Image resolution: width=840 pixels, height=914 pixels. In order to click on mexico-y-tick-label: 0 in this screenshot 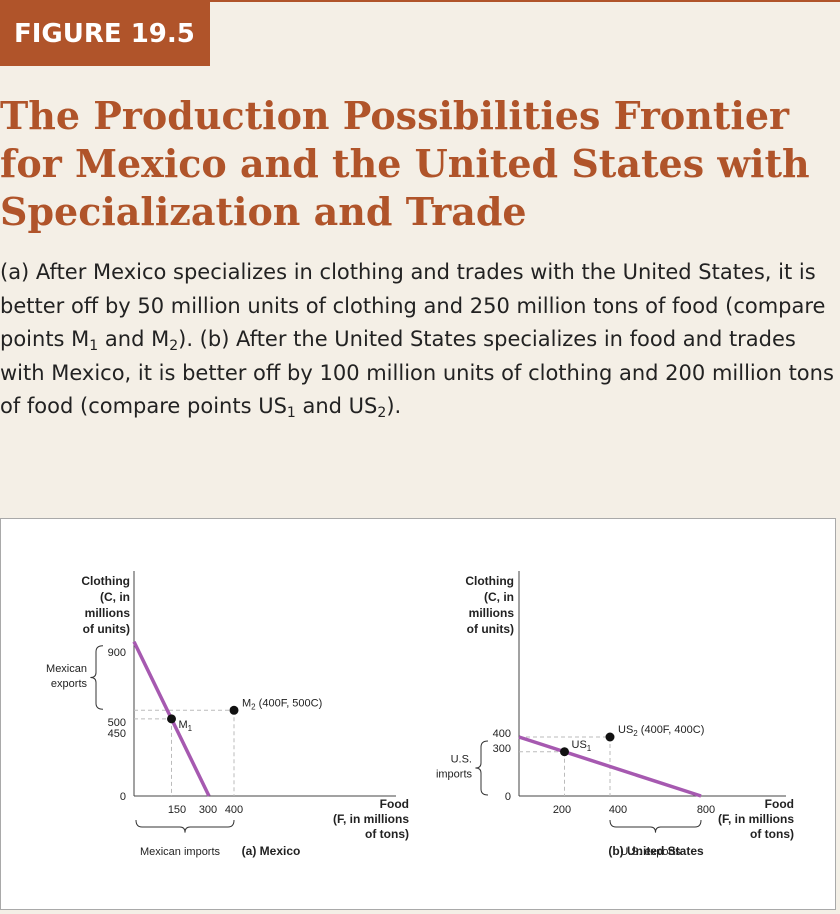, I will do `click(123, 797)`.